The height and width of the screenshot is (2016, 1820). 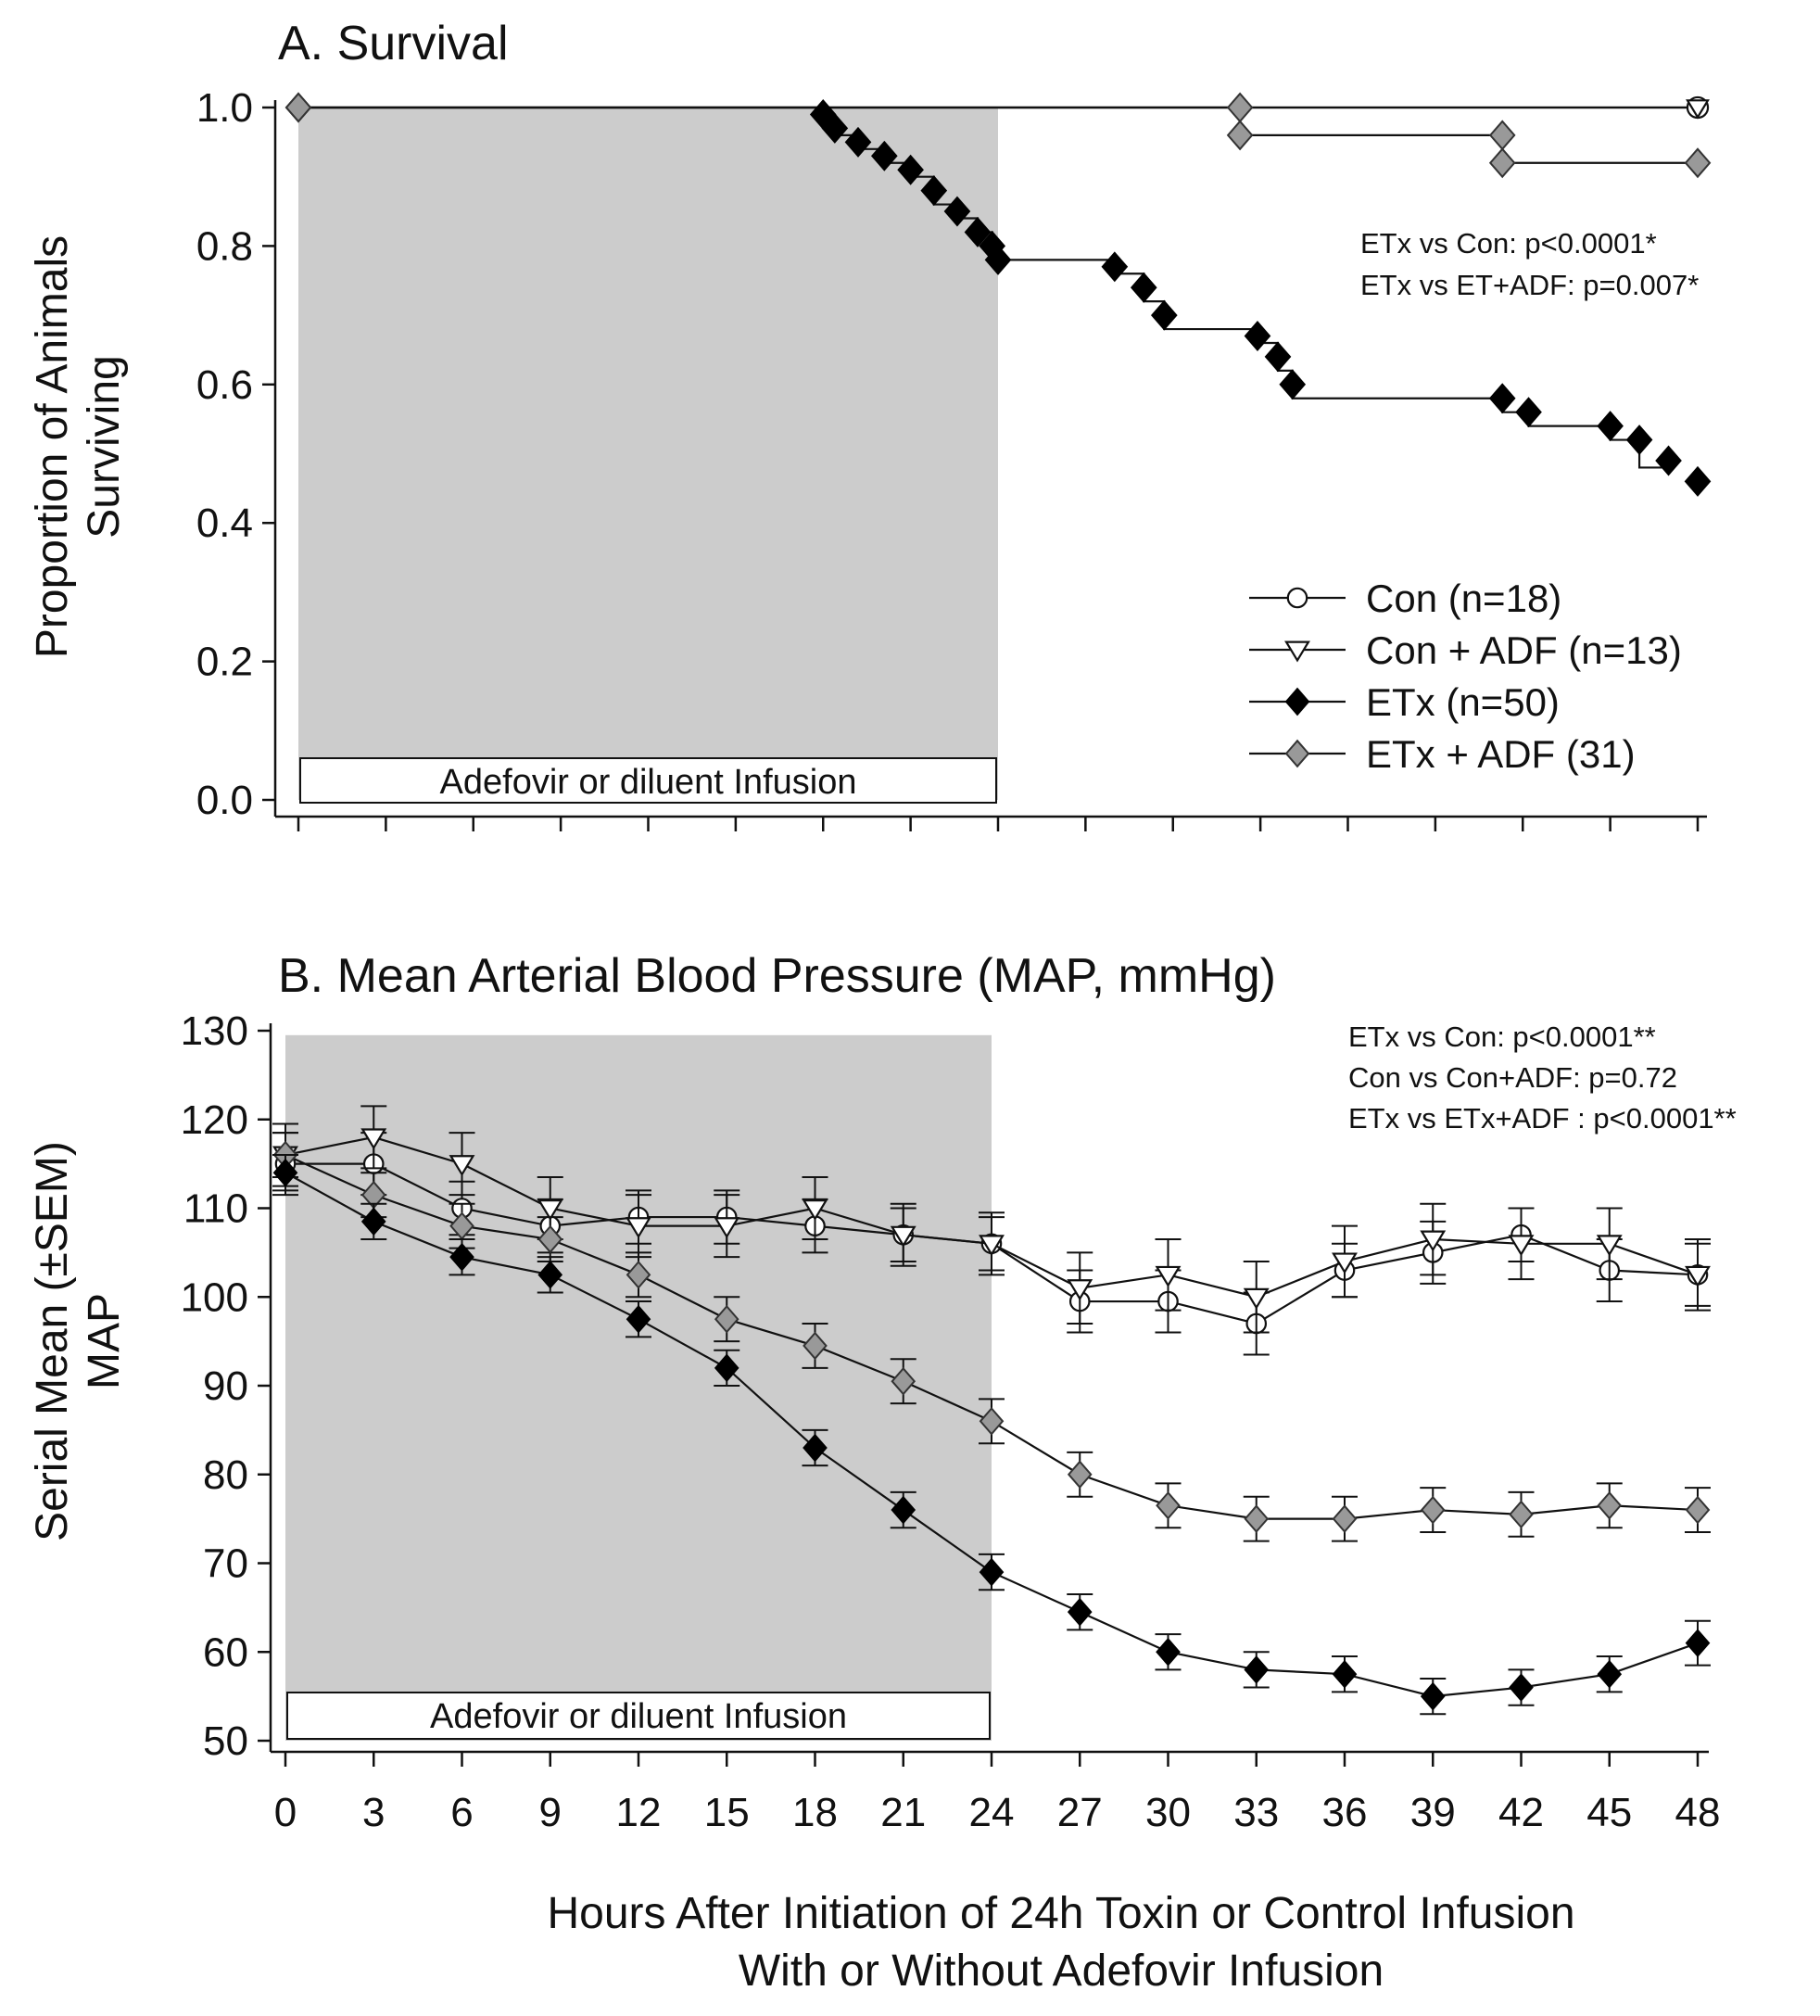 I want to click on map-stat-line-1: ETx vs Con: p<0.0001**, so click(x=1502, y=1037).